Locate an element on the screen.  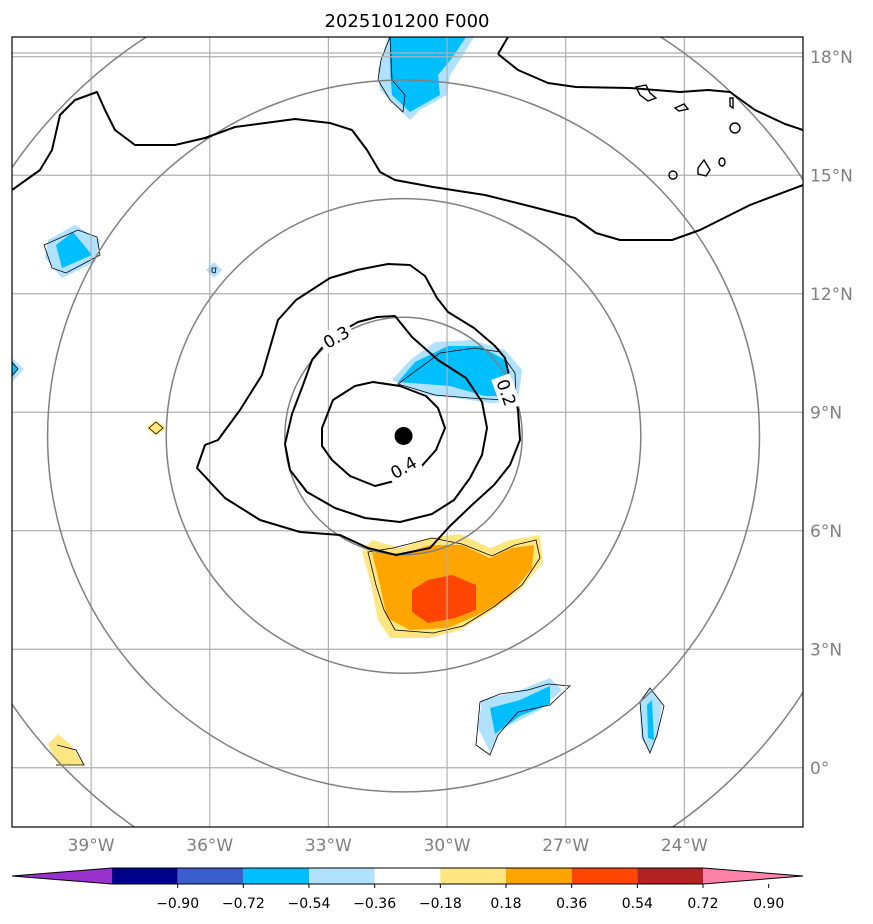
colorbar-label-7: 0.54 is located at coordinates (637, 904).